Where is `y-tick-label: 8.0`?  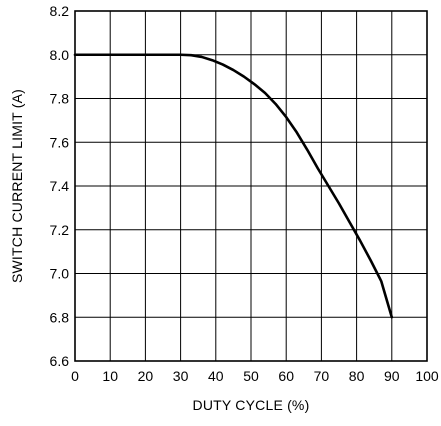
y-tick-label: 8.0 is located at coordinates (60, 55).